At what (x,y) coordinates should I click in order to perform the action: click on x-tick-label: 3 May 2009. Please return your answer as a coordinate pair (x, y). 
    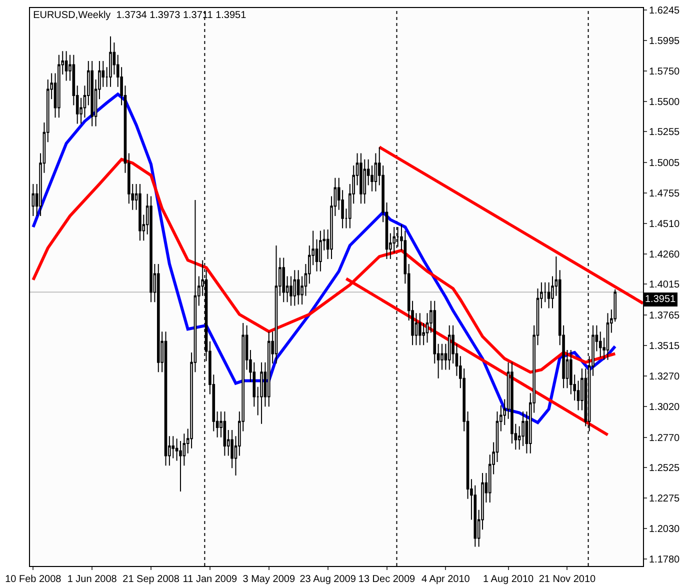
    Looking at the image, I should click on (269, 579).